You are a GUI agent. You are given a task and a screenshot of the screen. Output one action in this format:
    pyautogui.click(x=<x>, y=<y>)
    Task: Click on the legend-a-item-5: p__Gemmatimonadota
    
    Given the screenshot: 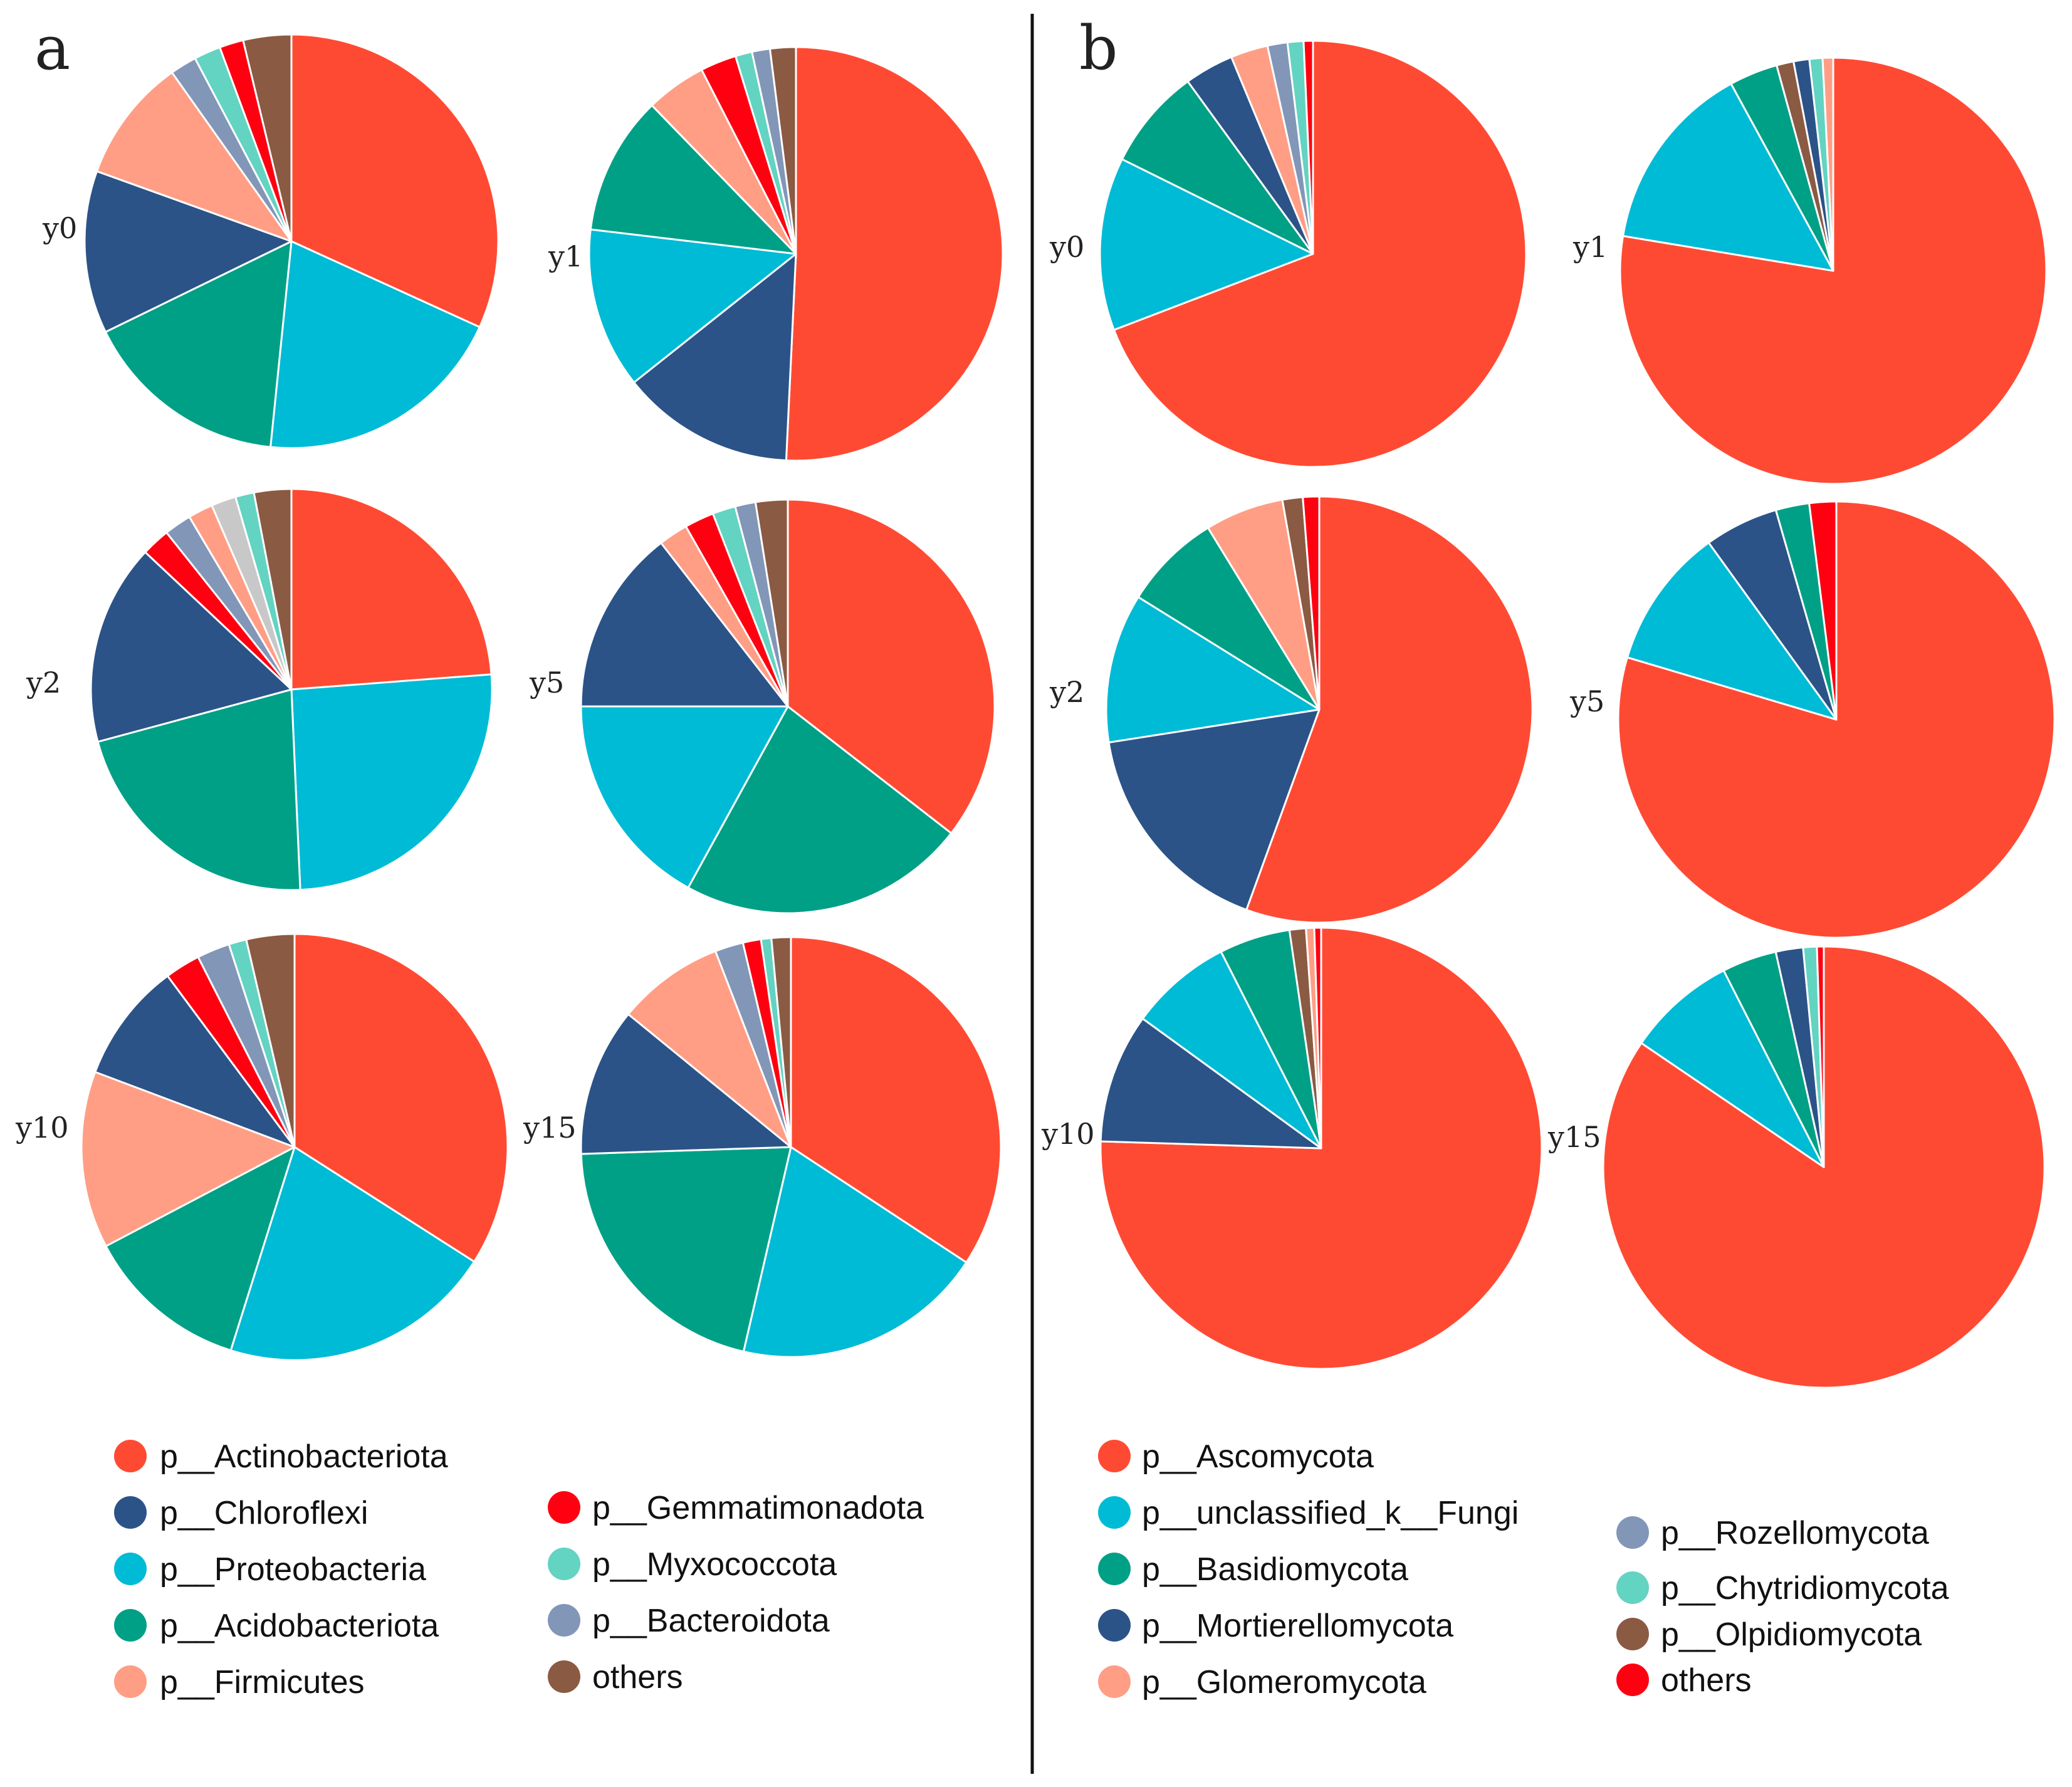 What is the action you would take?
    pyautogui.click(x=736, y=1508)
    